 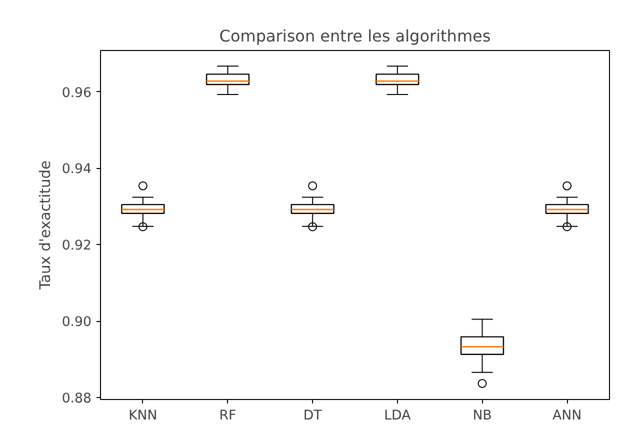 I want to click on y-tick-label: 0.92, so click(x=77, y=246).